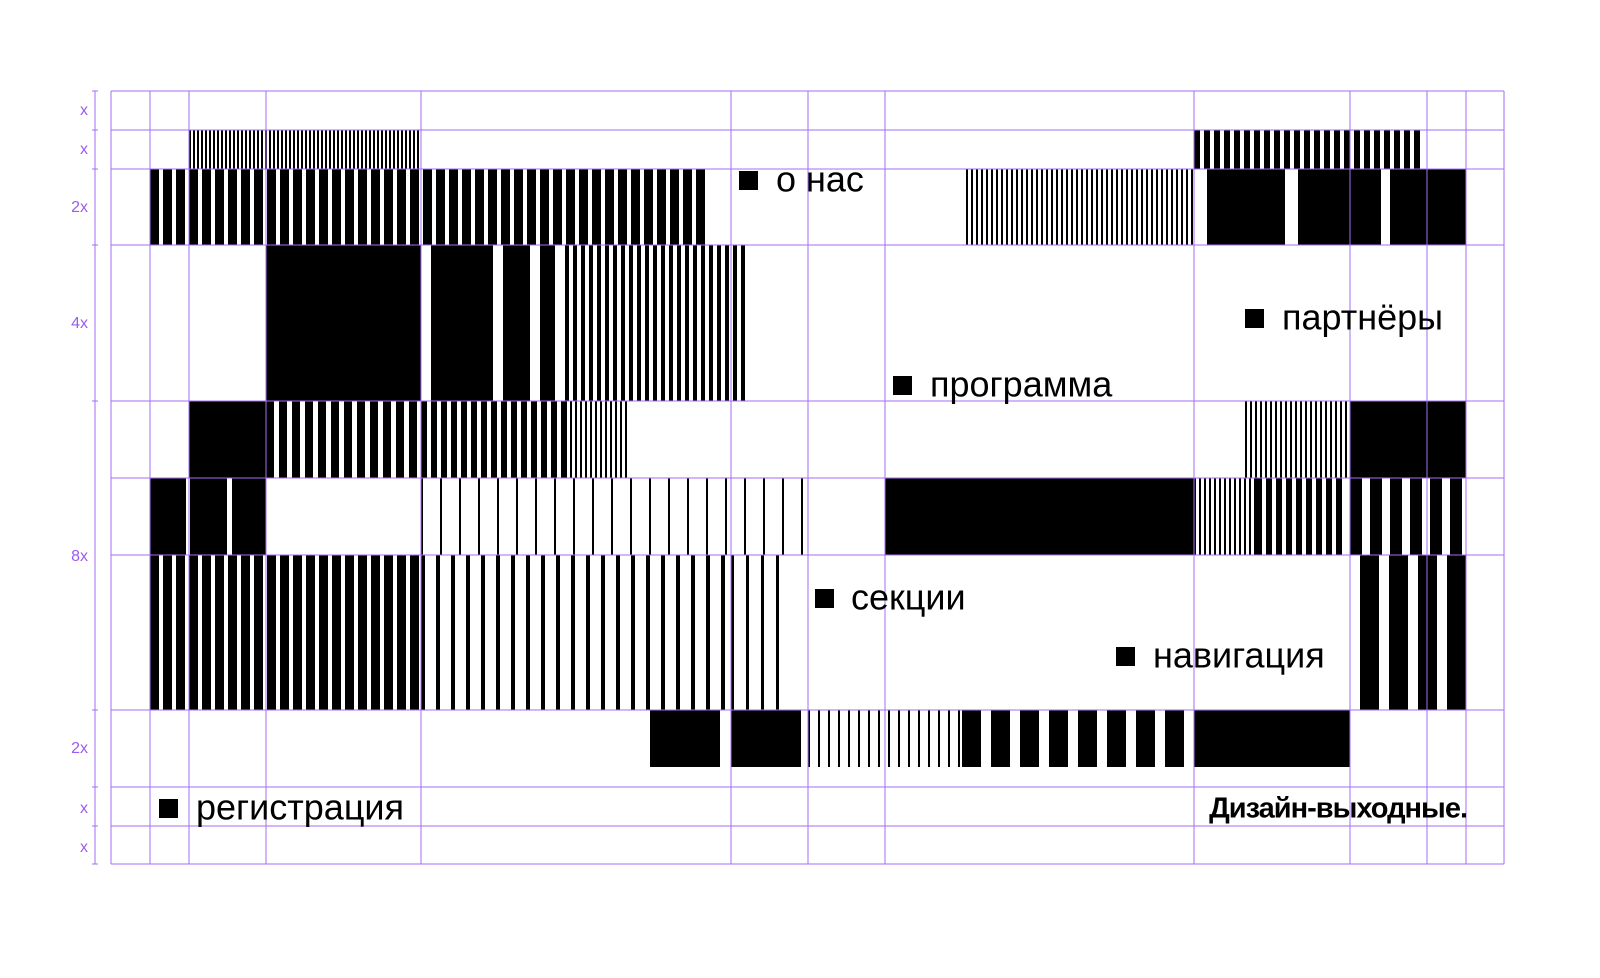 This screenshot has height=978, width=1600. What do you see at coordinates (820, 179) in the screenshot?
I see `nav-link: о нас` at bounding box center [820, 179].